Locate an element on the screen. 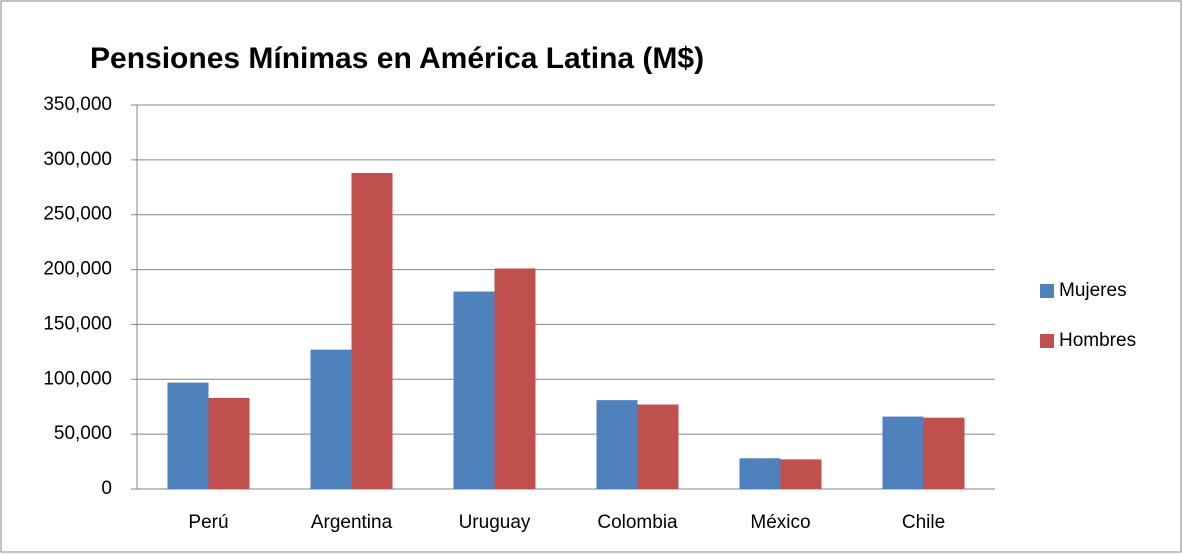 The width and height of the screenshot is (1183, 554). y-tick-label: 350,000 is located at coordinates (77, 104).